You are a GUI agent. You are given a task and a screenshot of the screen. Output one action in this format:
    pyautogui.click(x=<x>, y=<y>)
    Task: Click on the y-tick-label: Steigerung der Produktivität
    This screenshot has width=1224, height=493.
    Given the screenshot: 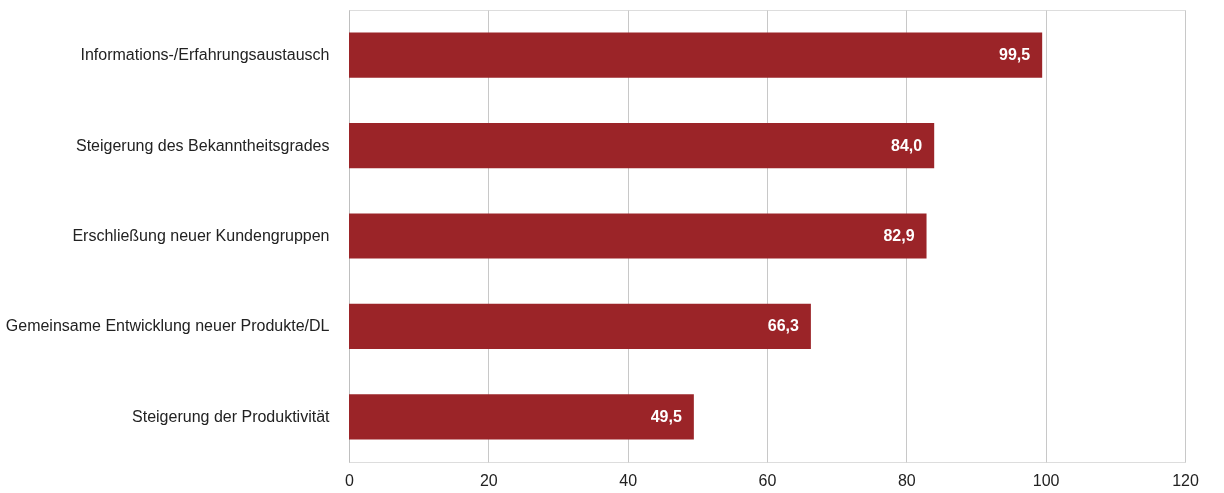 What is the action you would take?
    pyautogui.click(x=231, y=416)
    